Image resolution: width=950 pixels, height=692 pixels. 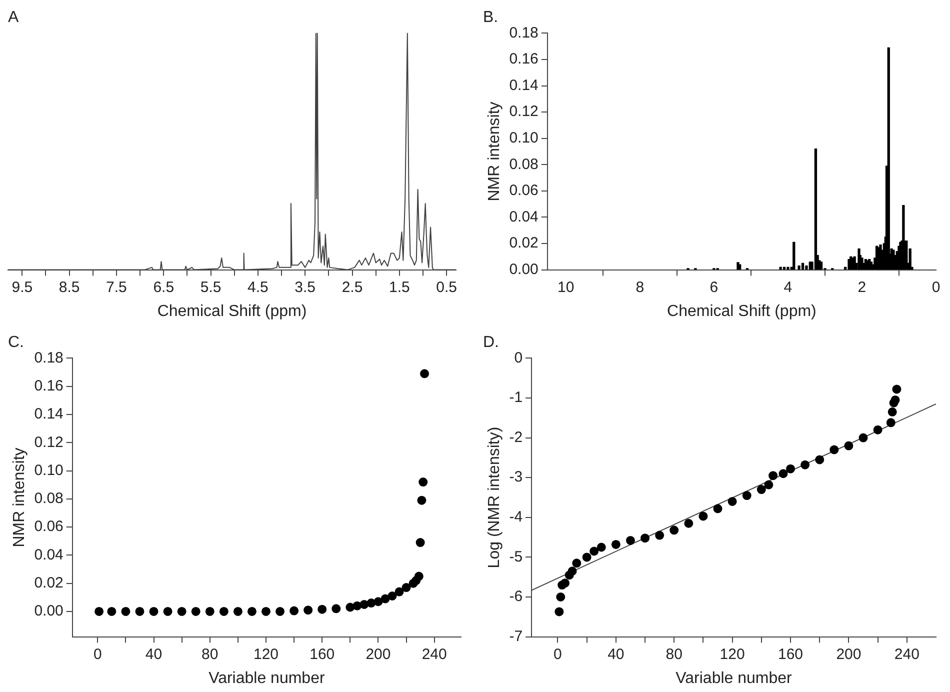 What do you see at coordinates (788, 287) in the screenshot?
I see `x-tick-label: 4` at bounding box center [788, 287].